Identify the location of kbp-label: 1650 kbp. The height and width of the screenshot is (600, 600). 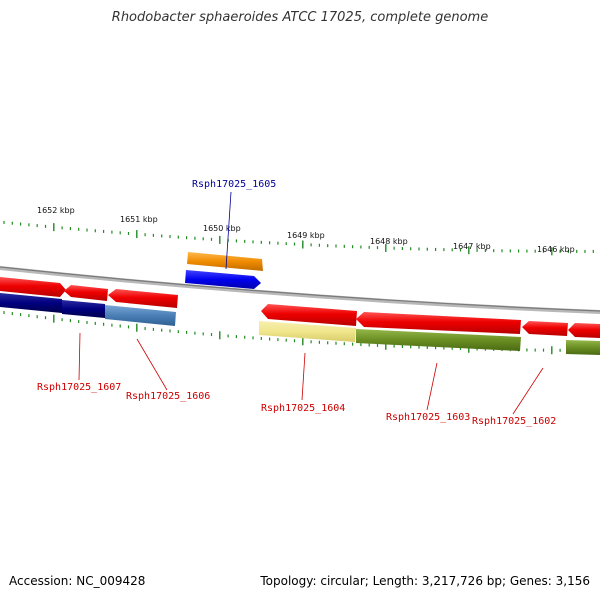
(222, 228).